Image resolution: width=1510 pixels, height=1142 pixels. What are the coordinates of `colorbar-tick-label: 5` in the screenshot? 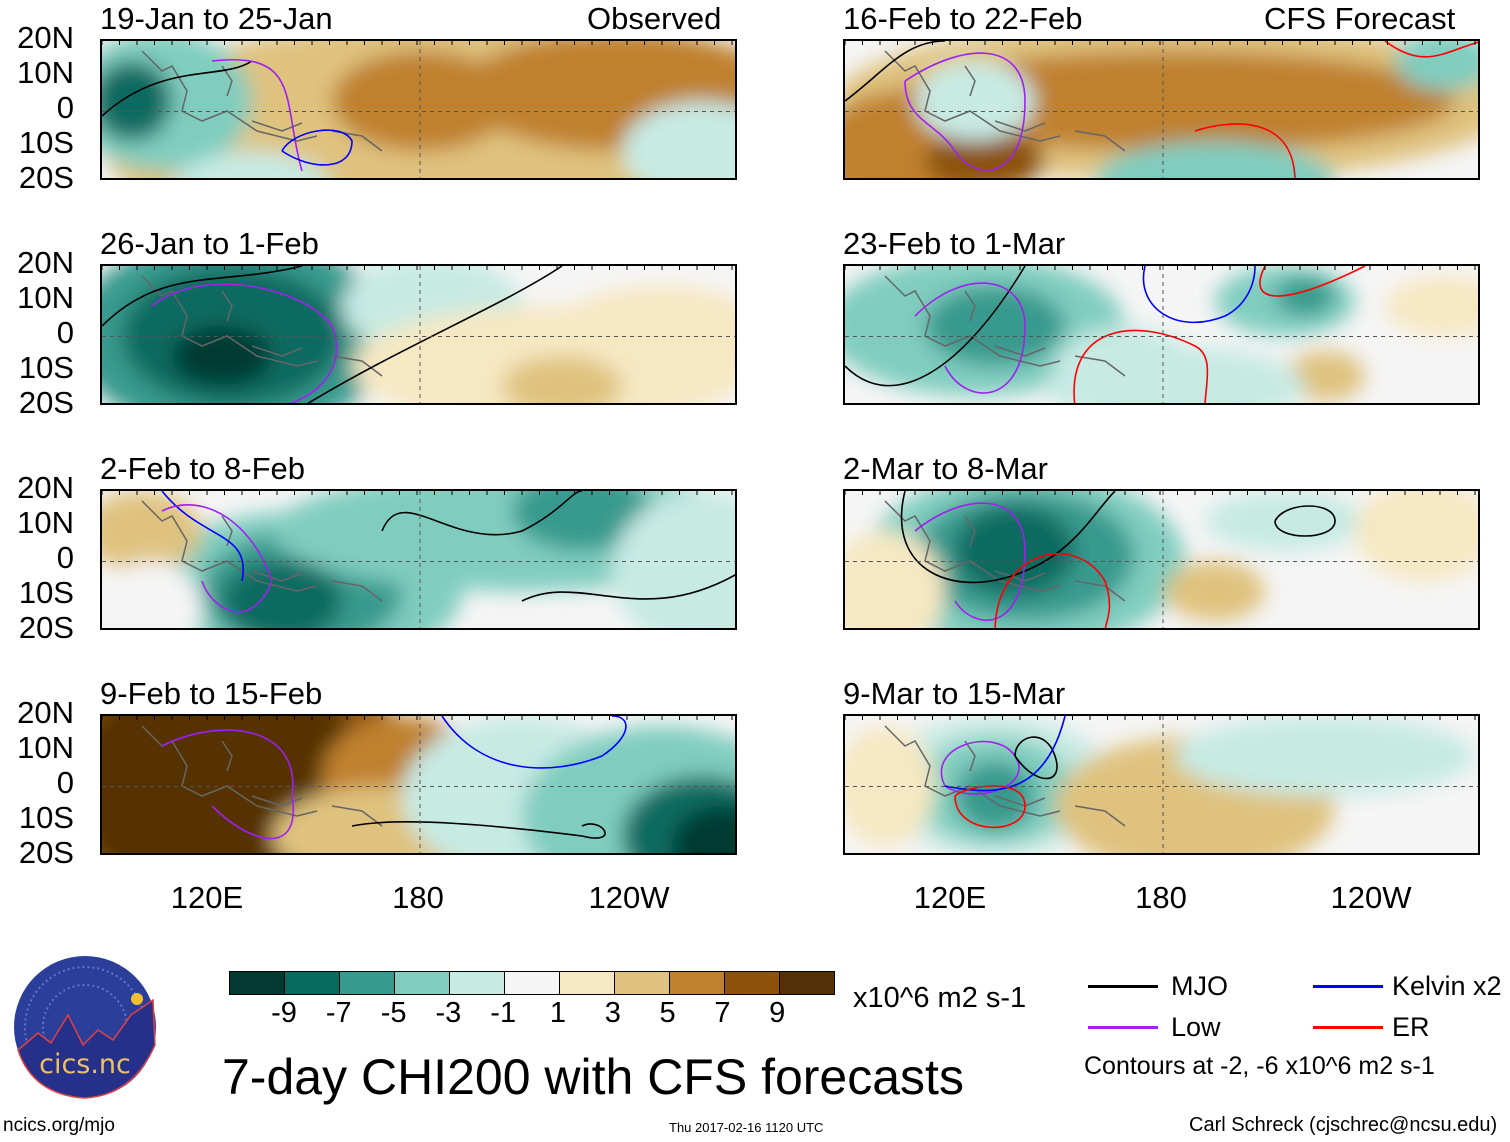 It's located at (667, 1013).